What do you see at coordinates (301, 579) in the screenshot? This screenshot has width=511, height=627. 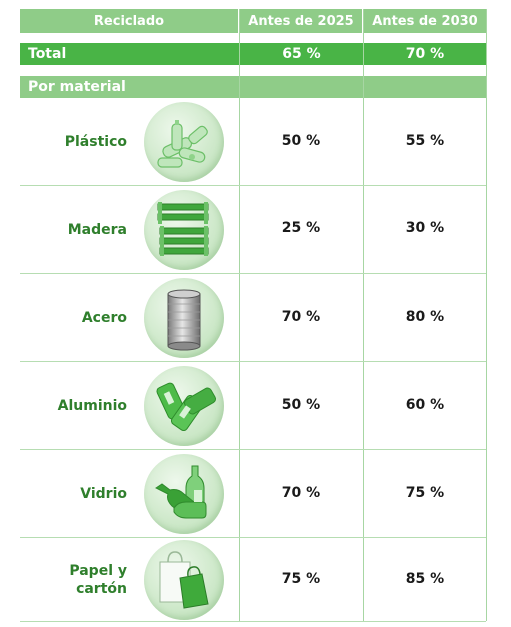 I see `value-2025: 75 %` at bounding box center [301, 579].